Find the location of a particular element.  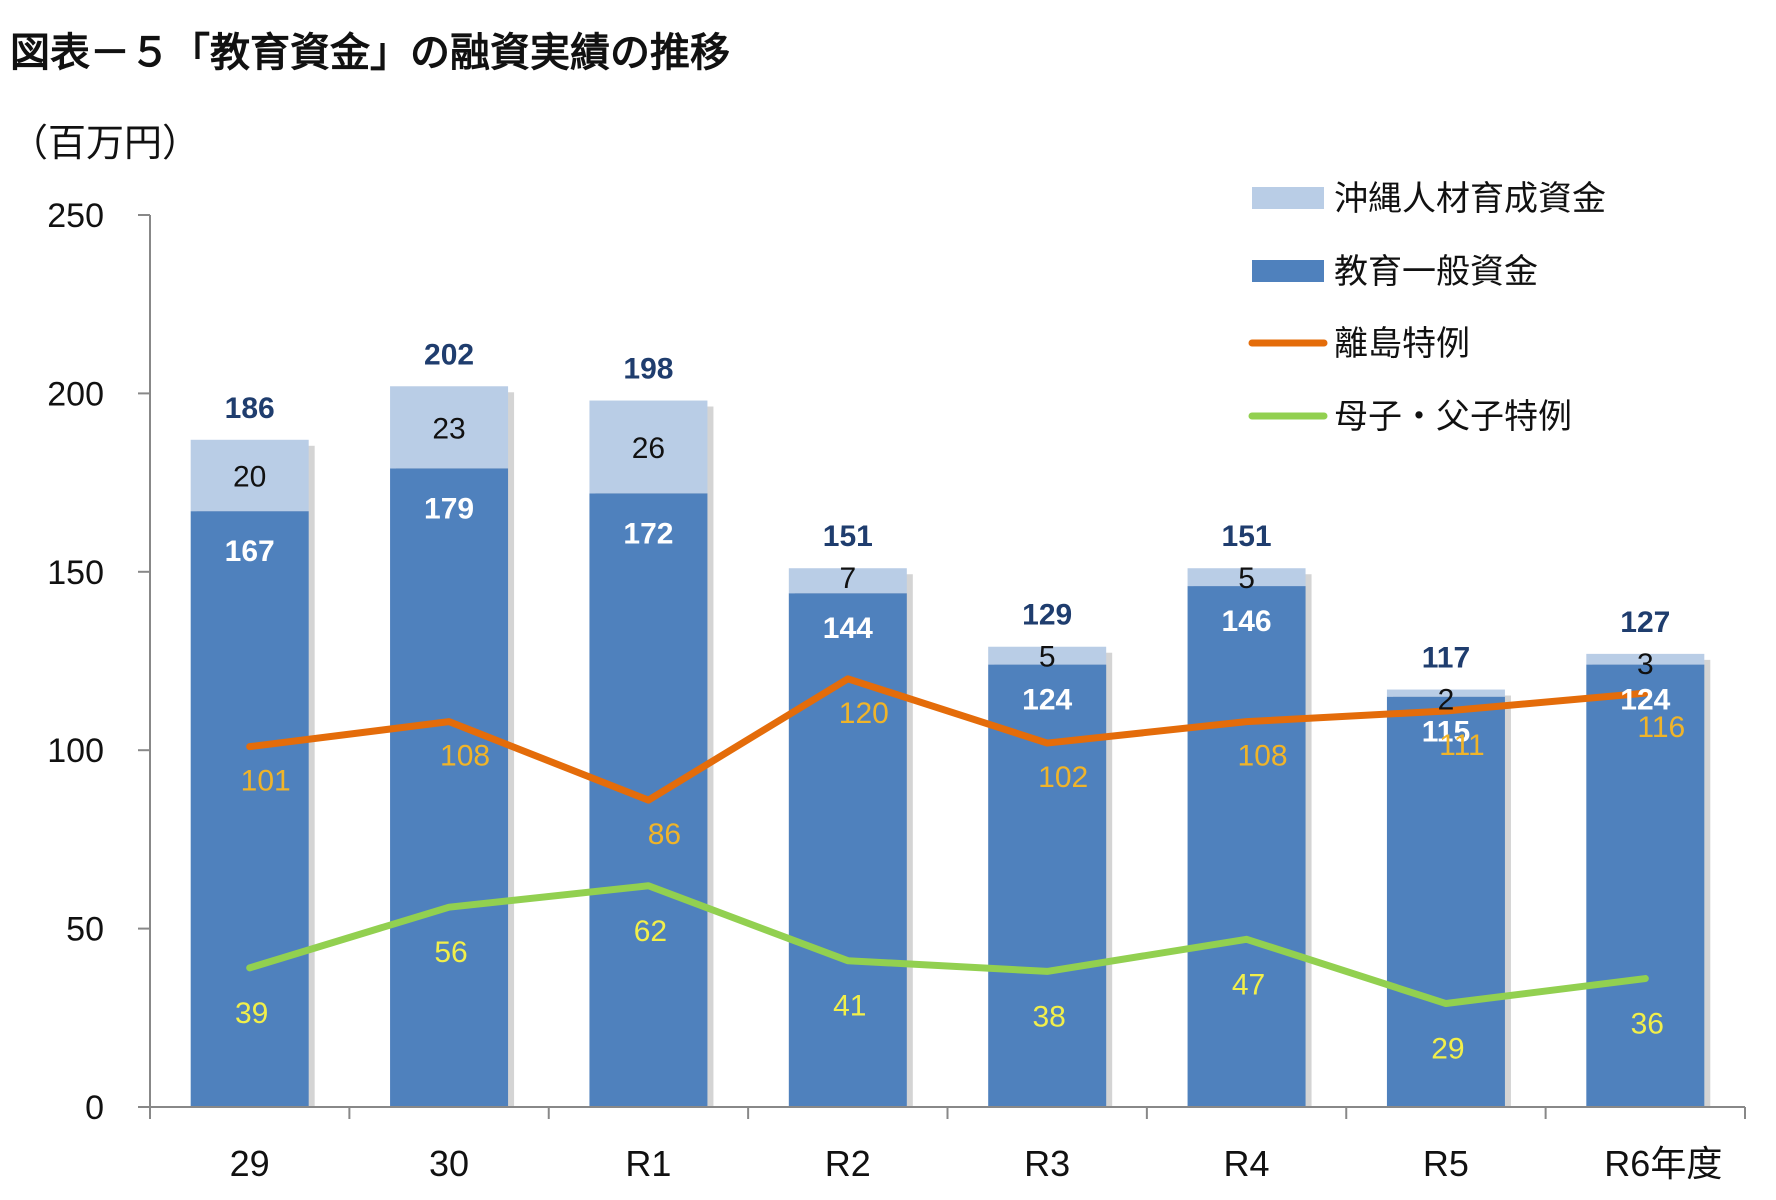

line-boshi is located at coordinates (947, 945).